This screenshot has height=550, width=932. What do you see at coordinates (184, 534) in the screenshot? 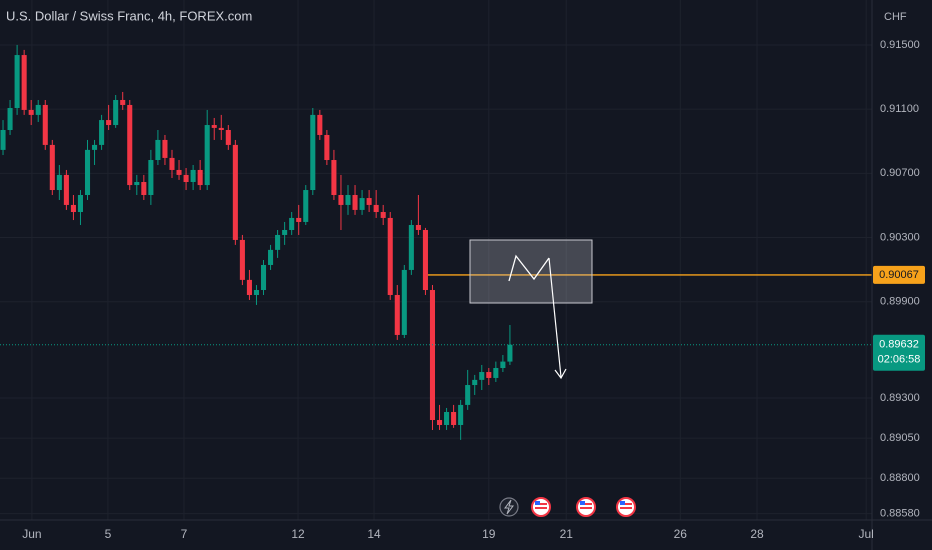
I see `x-tick-label: 7` at bounding box center [184, 534].